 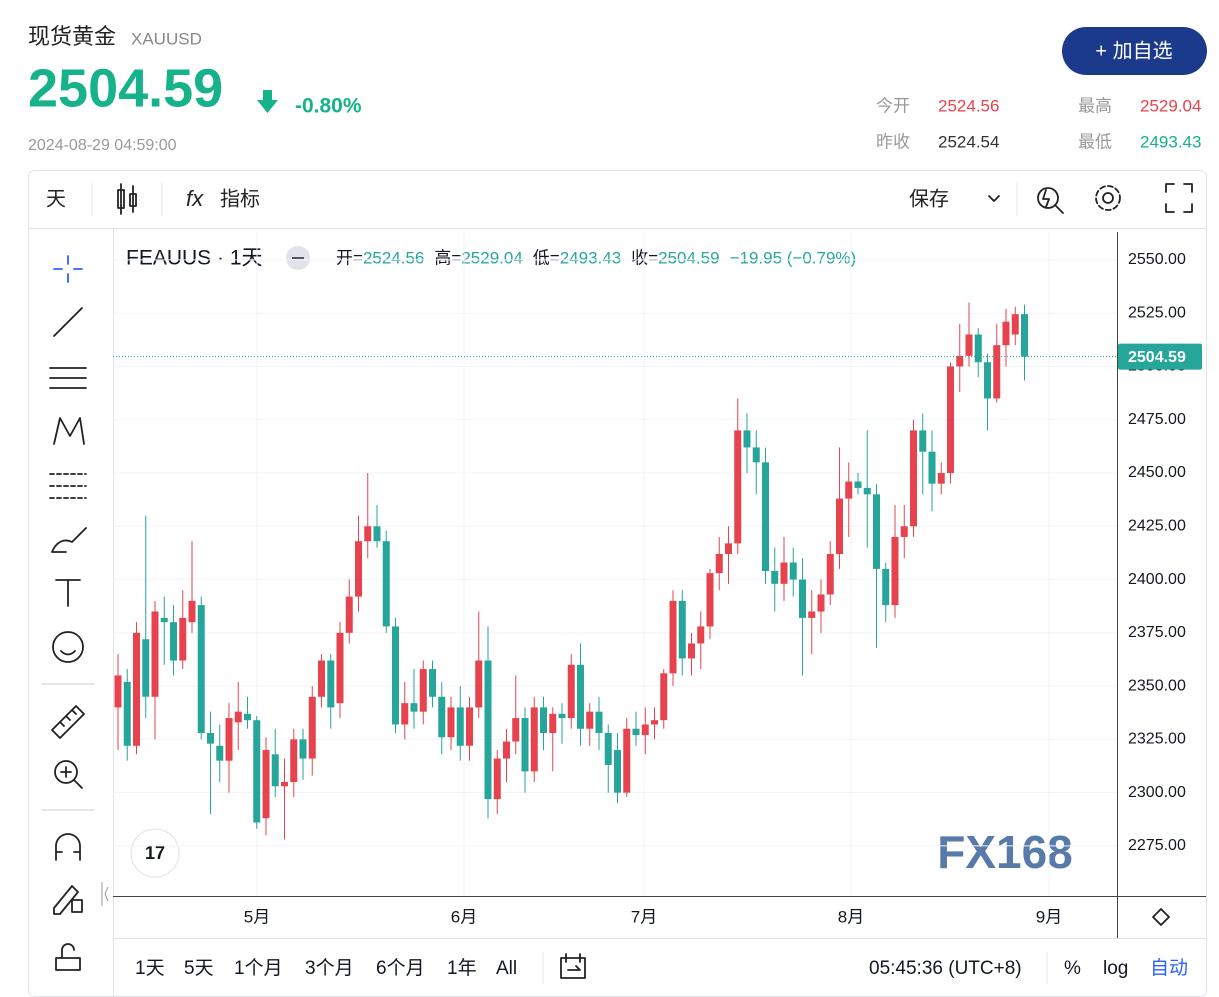 I want to click on y-tick-label: 2550.00, so click(x=1157, y=259).